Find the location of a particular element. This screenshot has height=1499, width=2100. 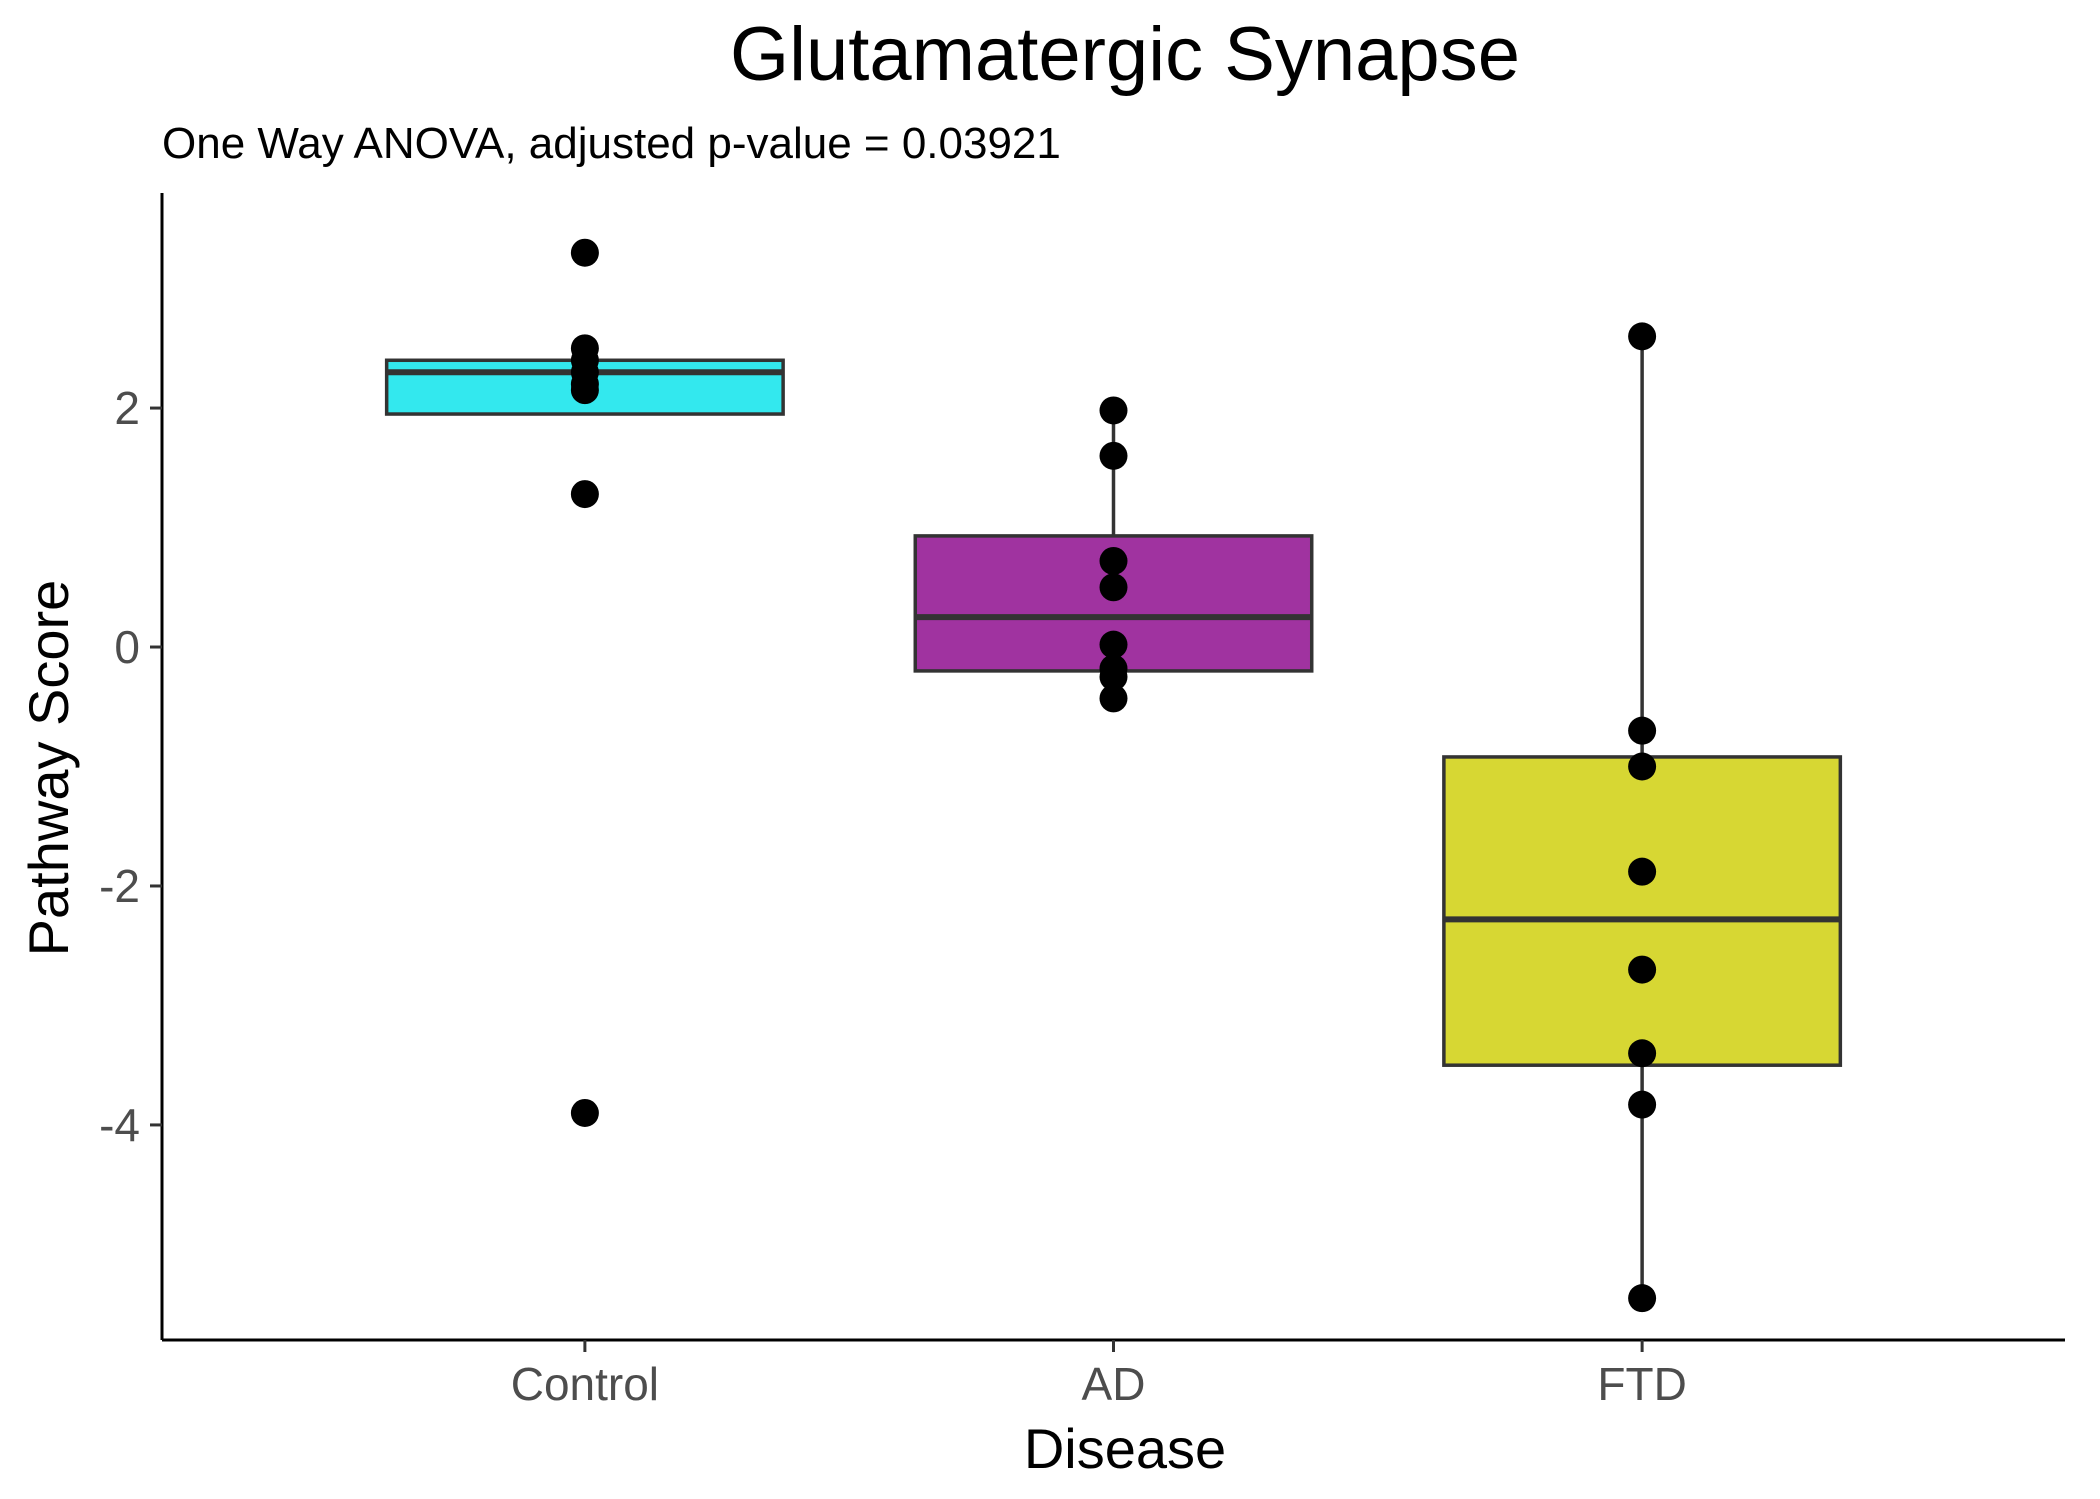

box-ftd is located at coordinates (1642, 911).